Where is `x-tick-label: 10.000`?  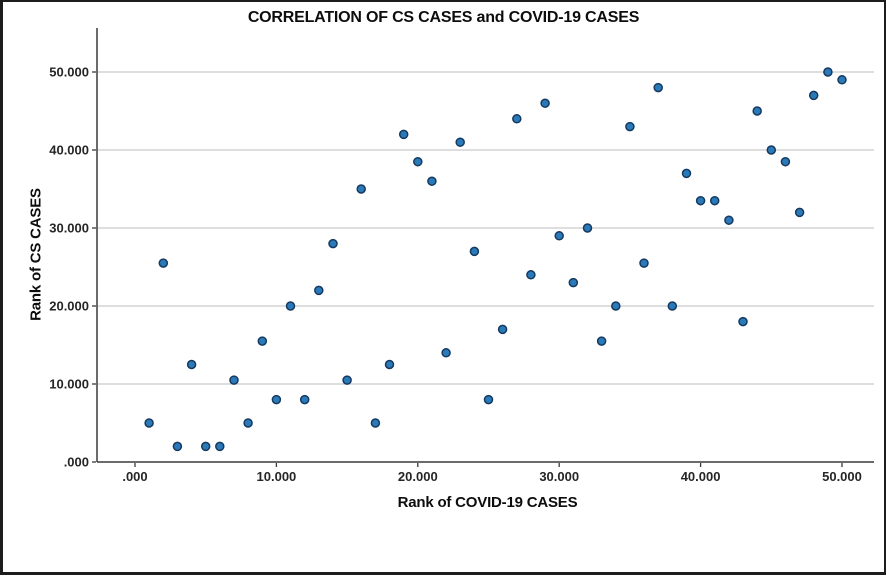 x-tick-label: 10.000 is located at coordinates (277, 476).